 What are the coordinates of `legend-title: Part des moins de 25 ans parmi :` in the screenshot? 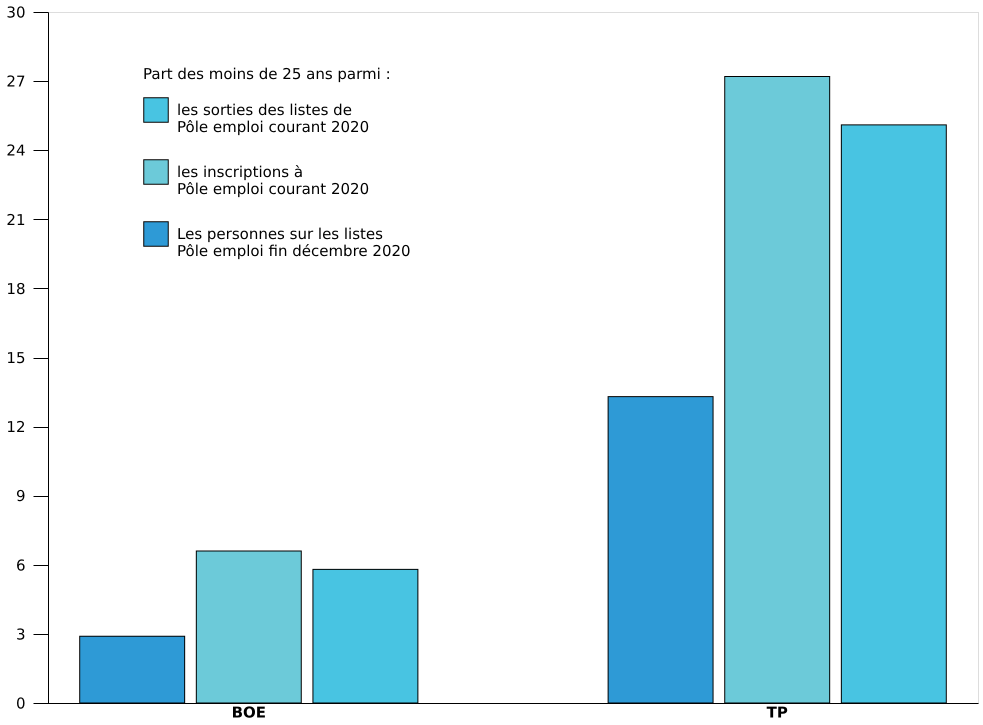 It's located at (267, 74).